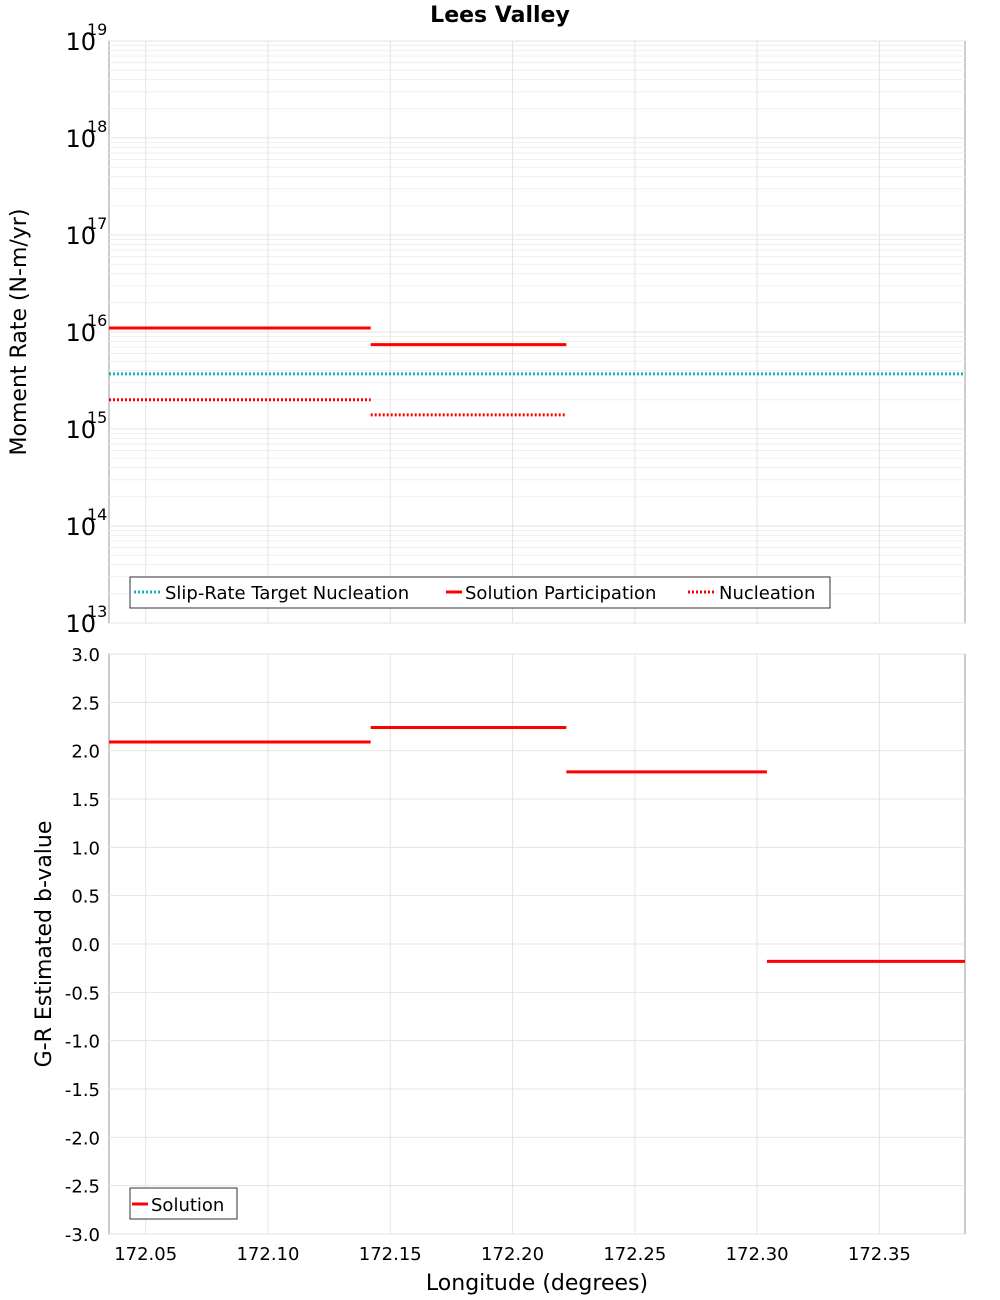 This screenshot has width=1000, height=1300. Describe the element at coordinates (85, 945) in the screenshot. I see `y-tick-label: 0.0` at that location.